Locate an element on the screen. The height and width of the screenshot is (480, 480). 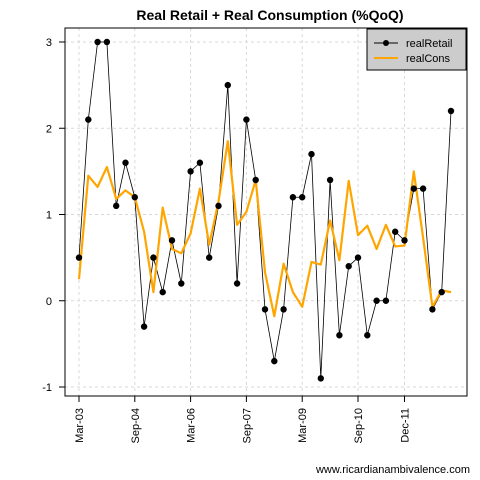
credit-text: www.ricardianambivalence.com is located at coordinates (392, 470).